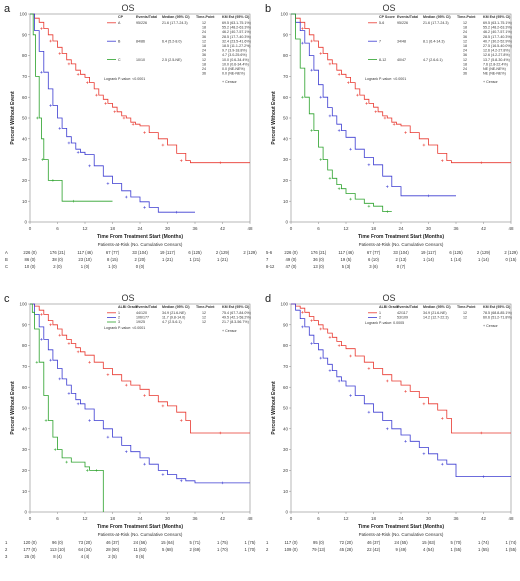 The height and width of the screenshot is (581, 520). What do you see at coordinates (286, 34) in the screenshot?
I see `y-tick-label: 90` at bounding box center [286, 34].